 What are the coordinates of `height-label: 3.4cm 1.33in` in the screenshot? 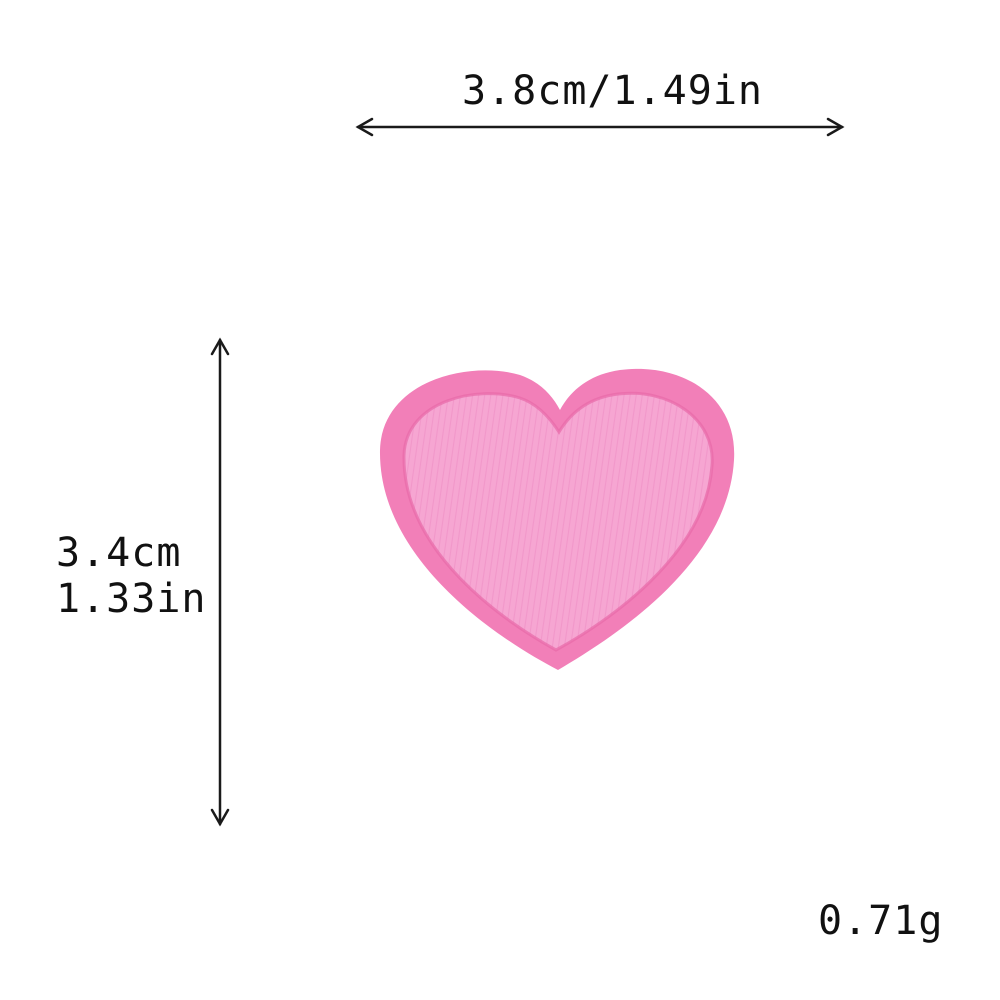 It's located at (131, 576).